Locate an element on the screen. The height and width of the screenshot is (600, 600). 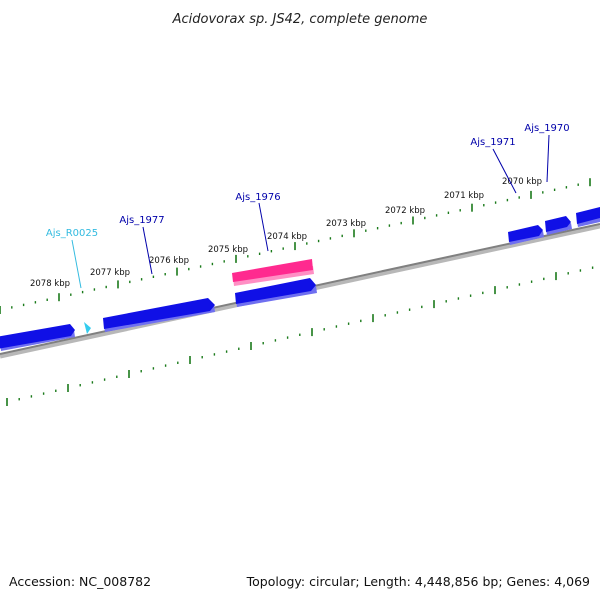
scale-label: 2072 kbp is located at coordinates (405, 211).